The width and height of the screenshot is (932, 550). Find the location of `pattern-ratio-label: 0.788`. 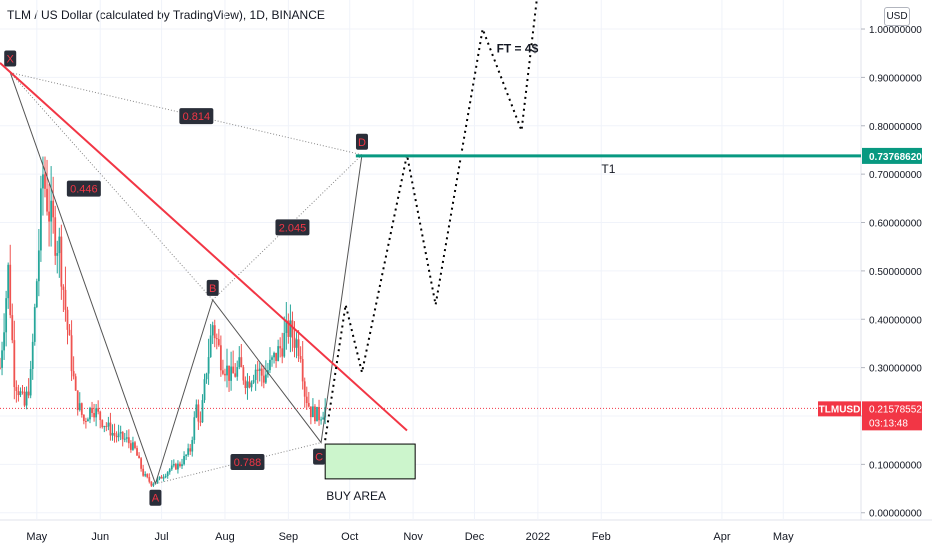

pattern-ratio-label: 0.788 is located at coordinates (248, 463).